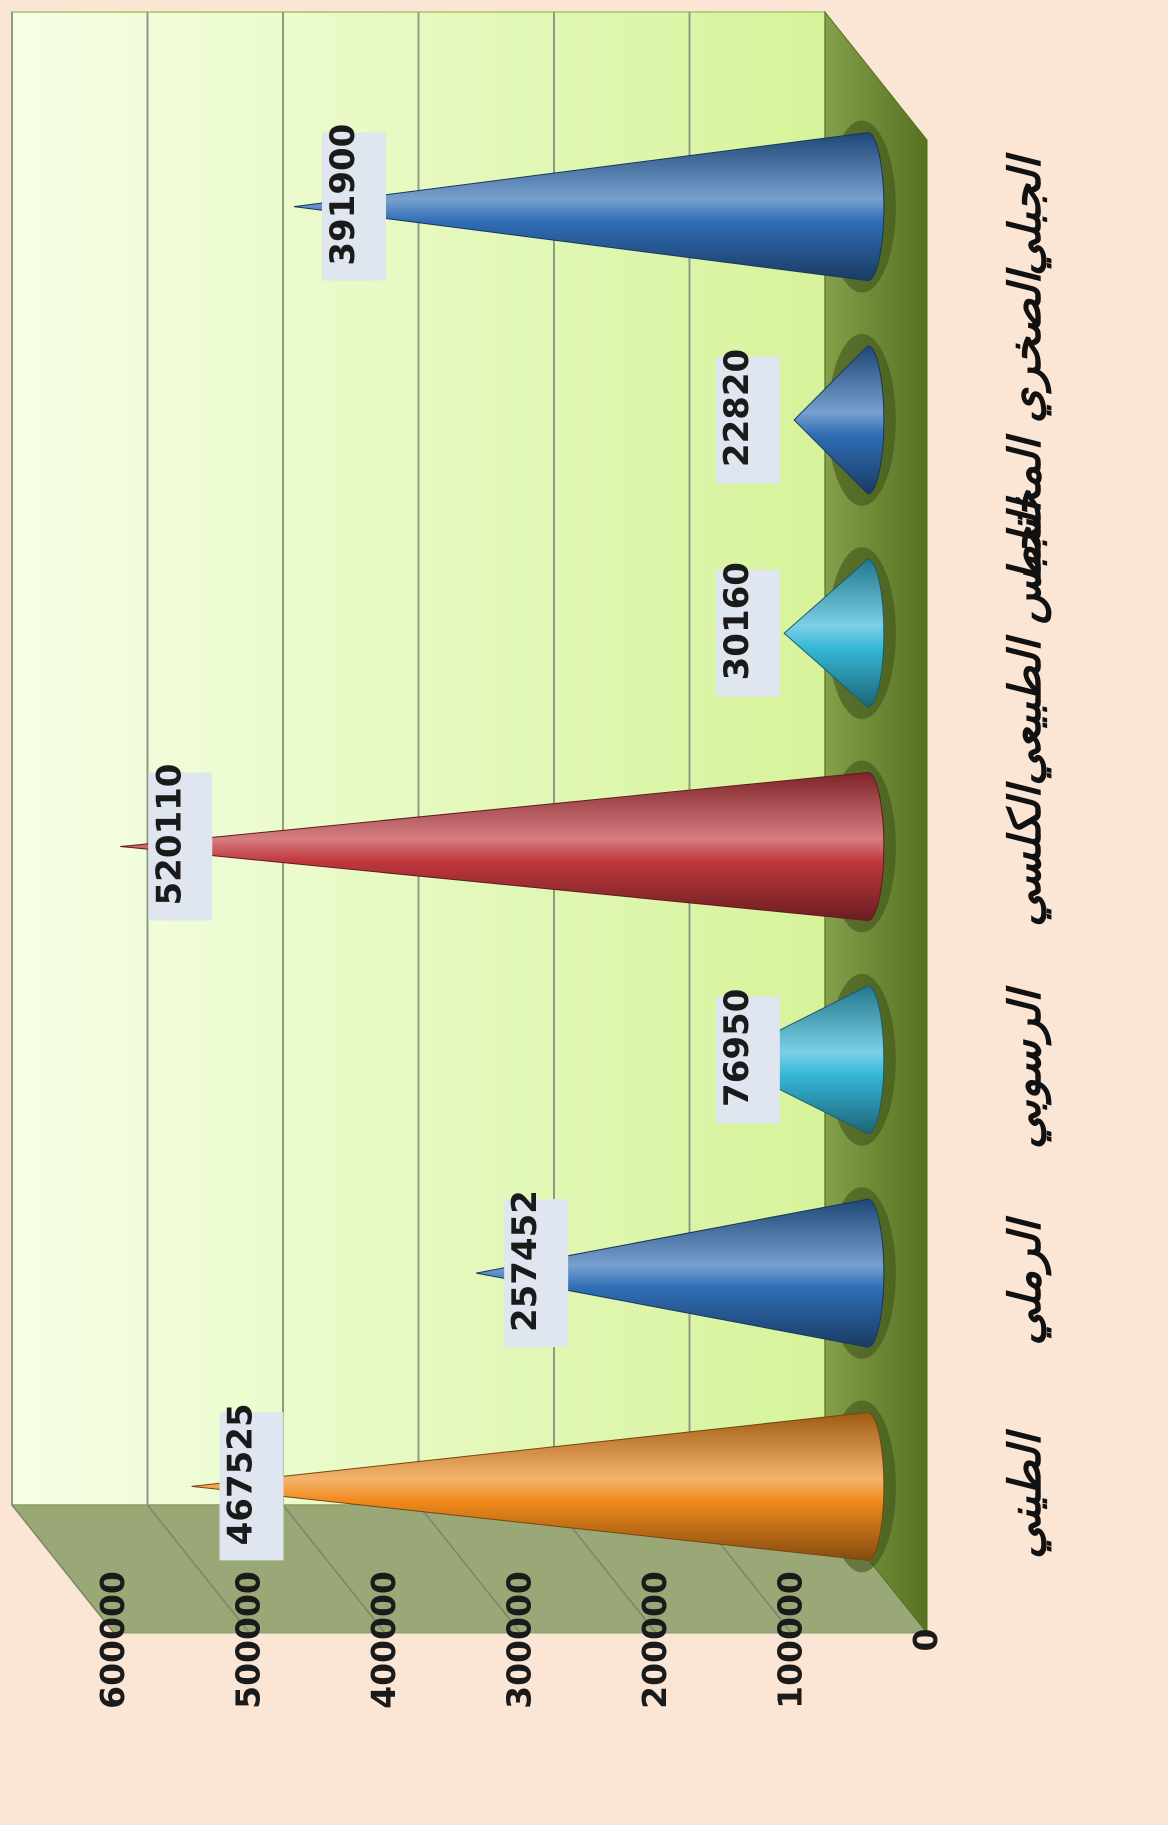  I want to click on category-label: الجبلي, so click(1026, 214).